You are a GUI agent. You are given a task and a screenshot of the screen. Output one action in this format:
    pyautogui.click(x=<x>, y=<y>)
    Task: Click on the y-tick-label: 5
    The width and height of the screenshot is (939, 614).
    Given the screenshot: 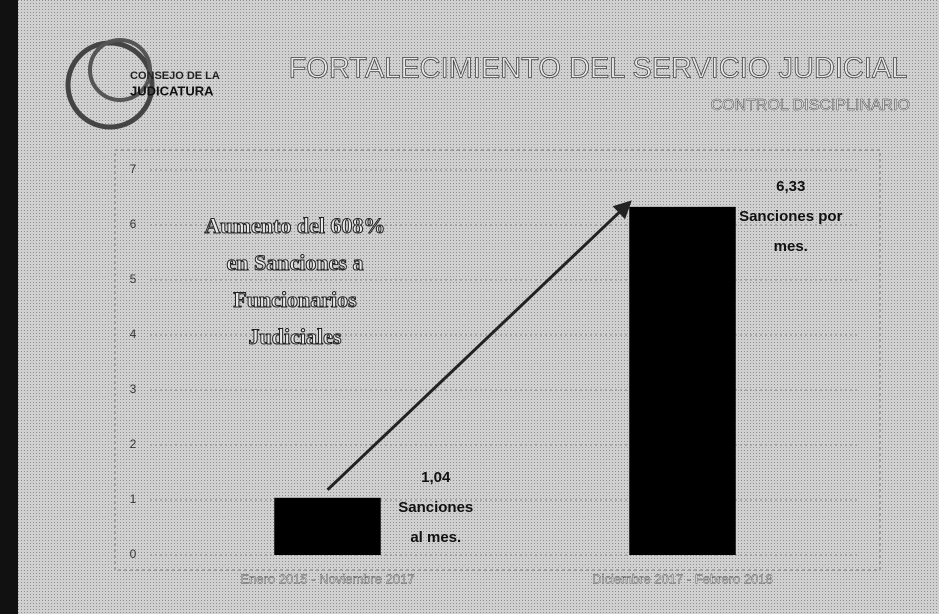 What is the action you would take?
    pyautogui.click(x=133, y=279)
    